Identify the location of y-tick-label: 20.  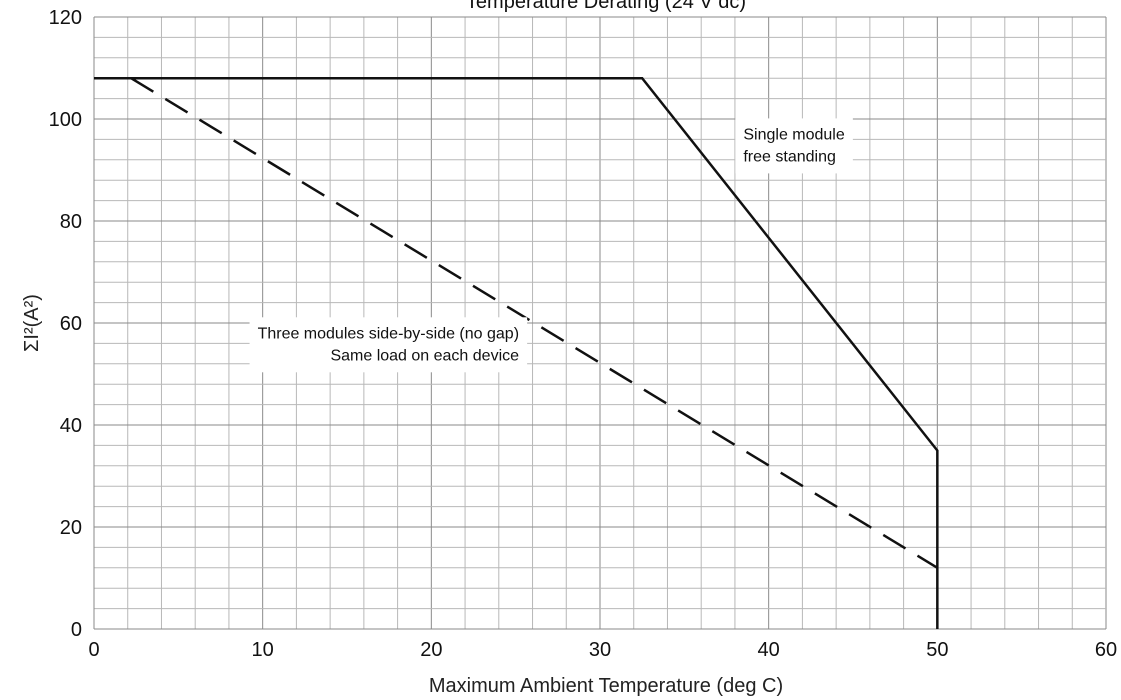
(71, 528).